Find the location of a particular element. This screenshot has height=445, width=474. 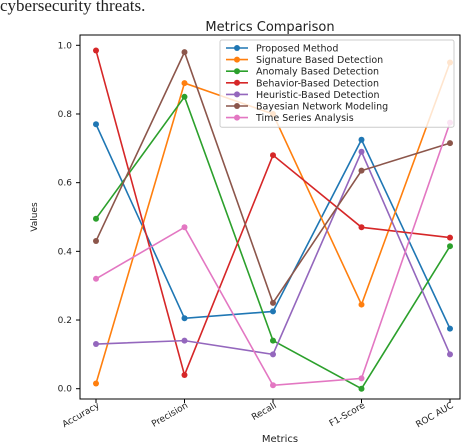

legend-box is located at coordinates (337, 83).